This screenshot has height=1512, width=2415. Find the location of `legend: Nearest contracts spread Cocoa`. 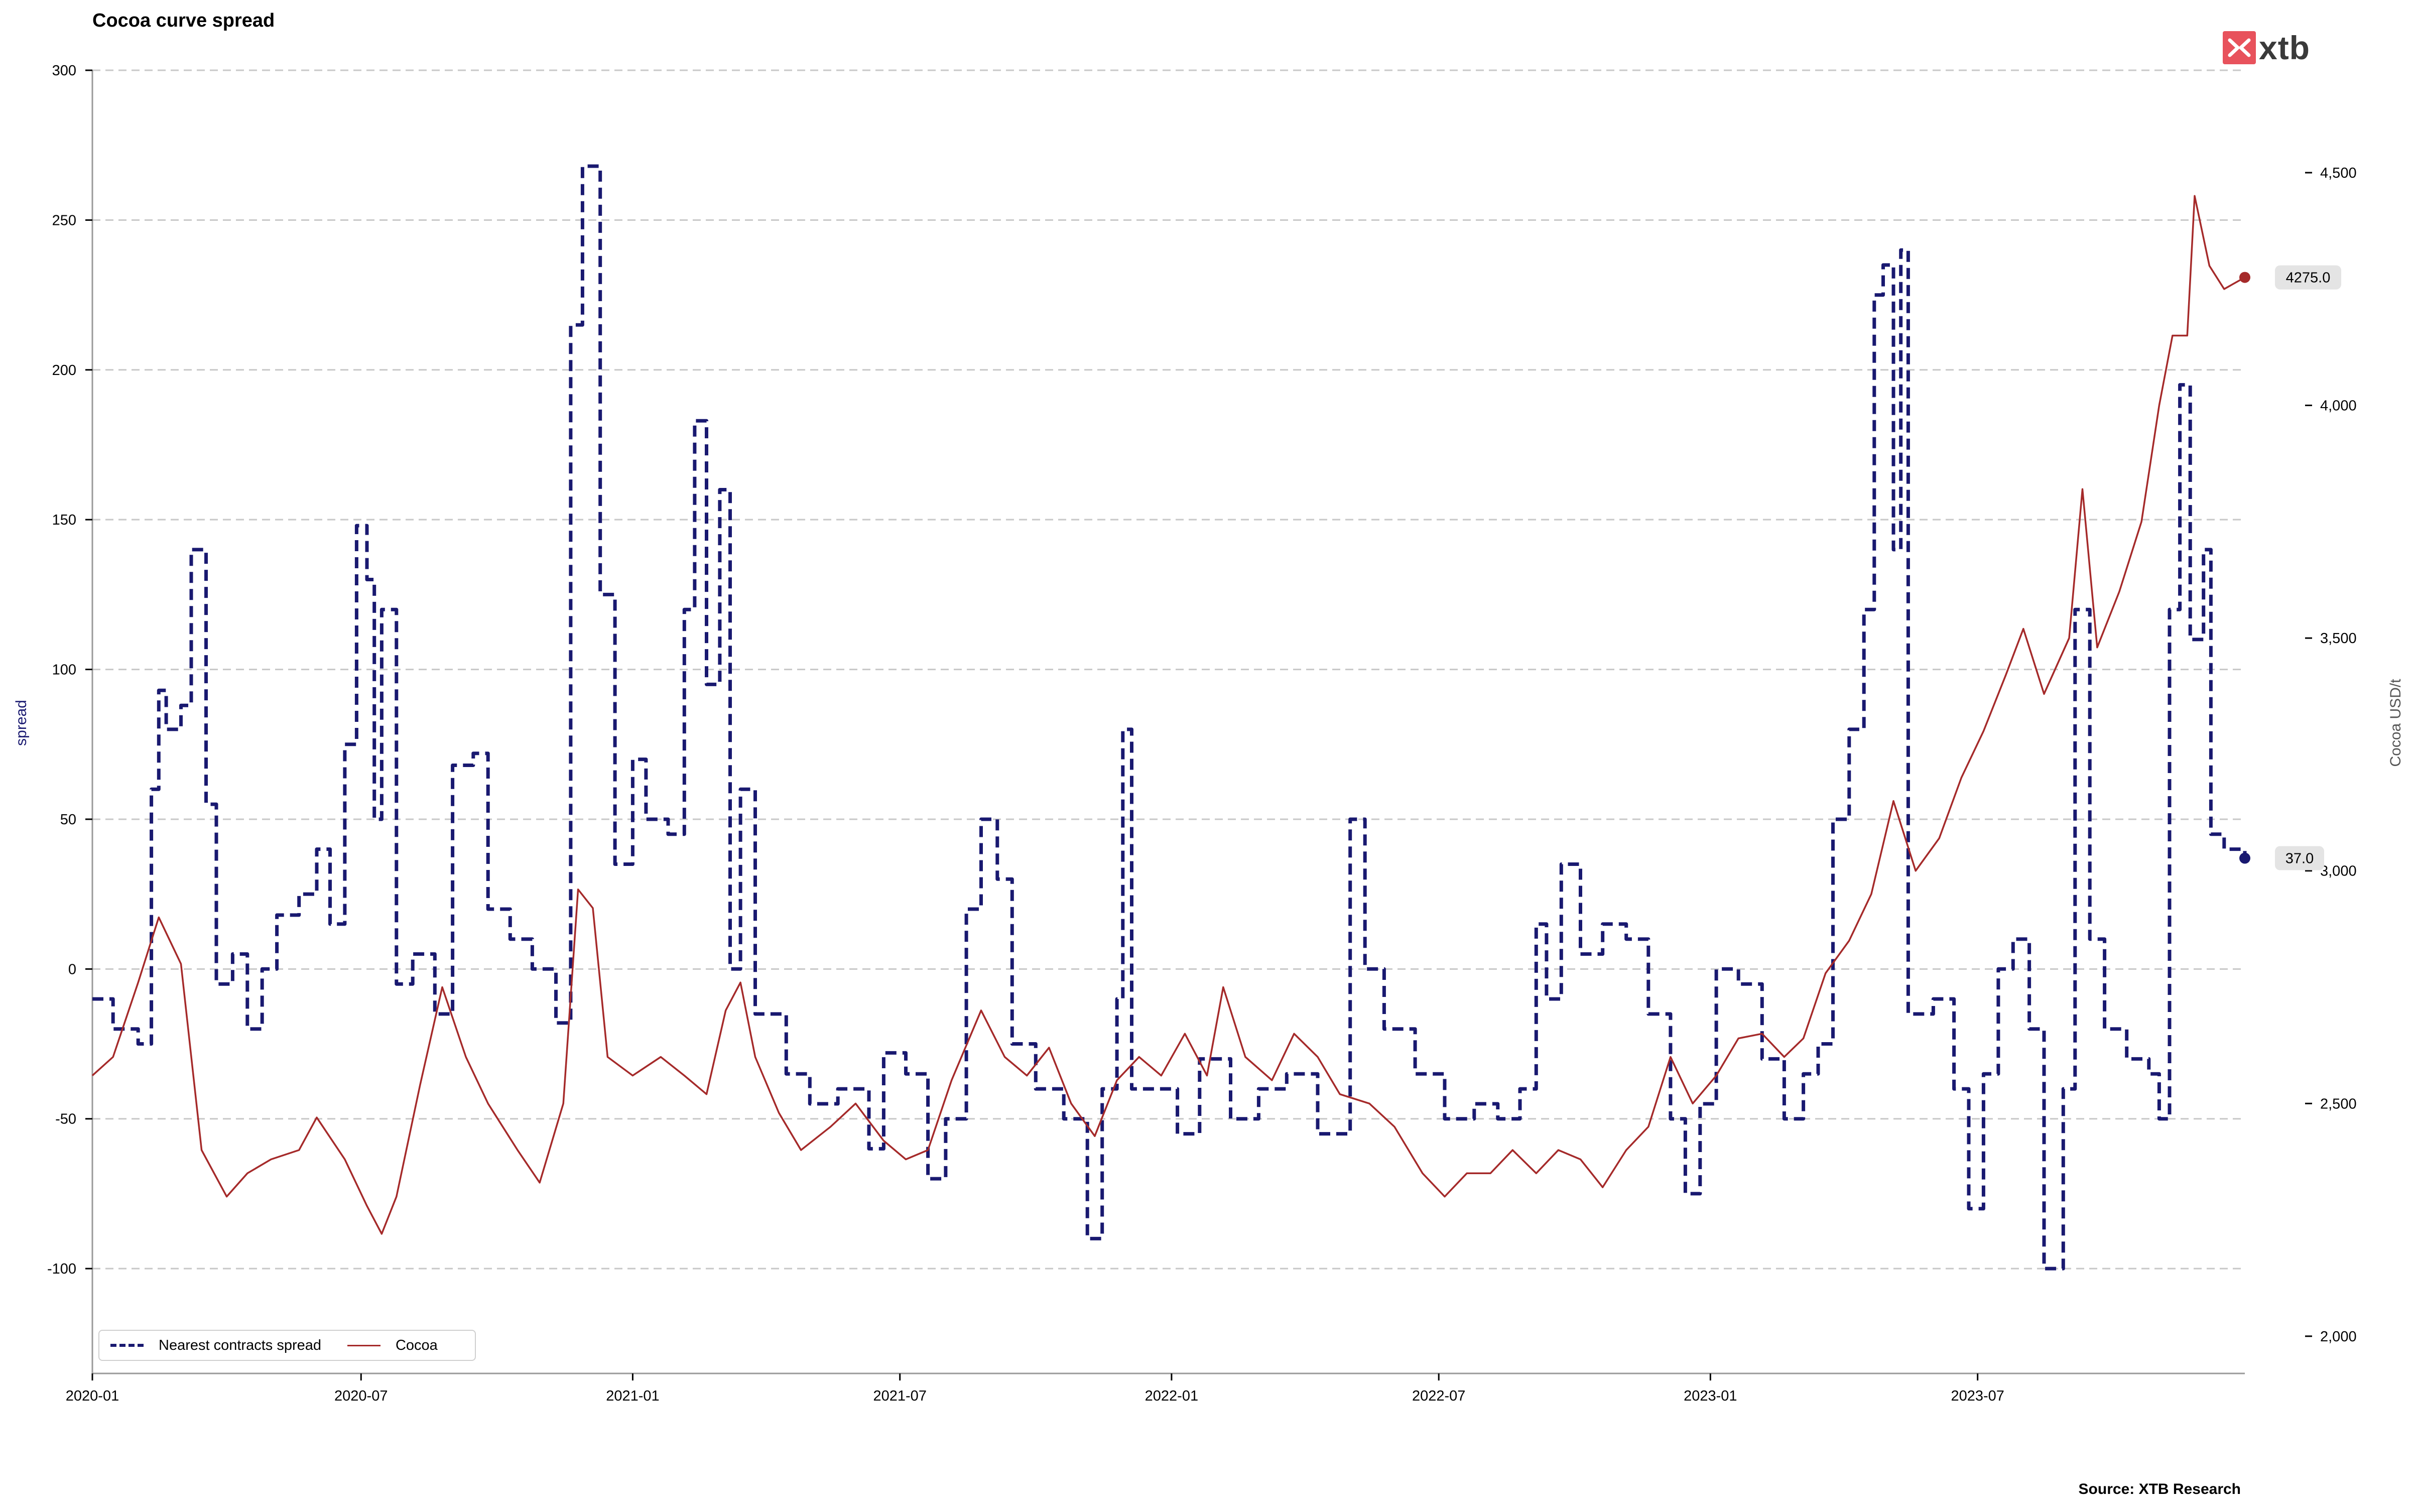

legend: Nearest contracts spread Cocoa is located at coordinates (287, 1345).